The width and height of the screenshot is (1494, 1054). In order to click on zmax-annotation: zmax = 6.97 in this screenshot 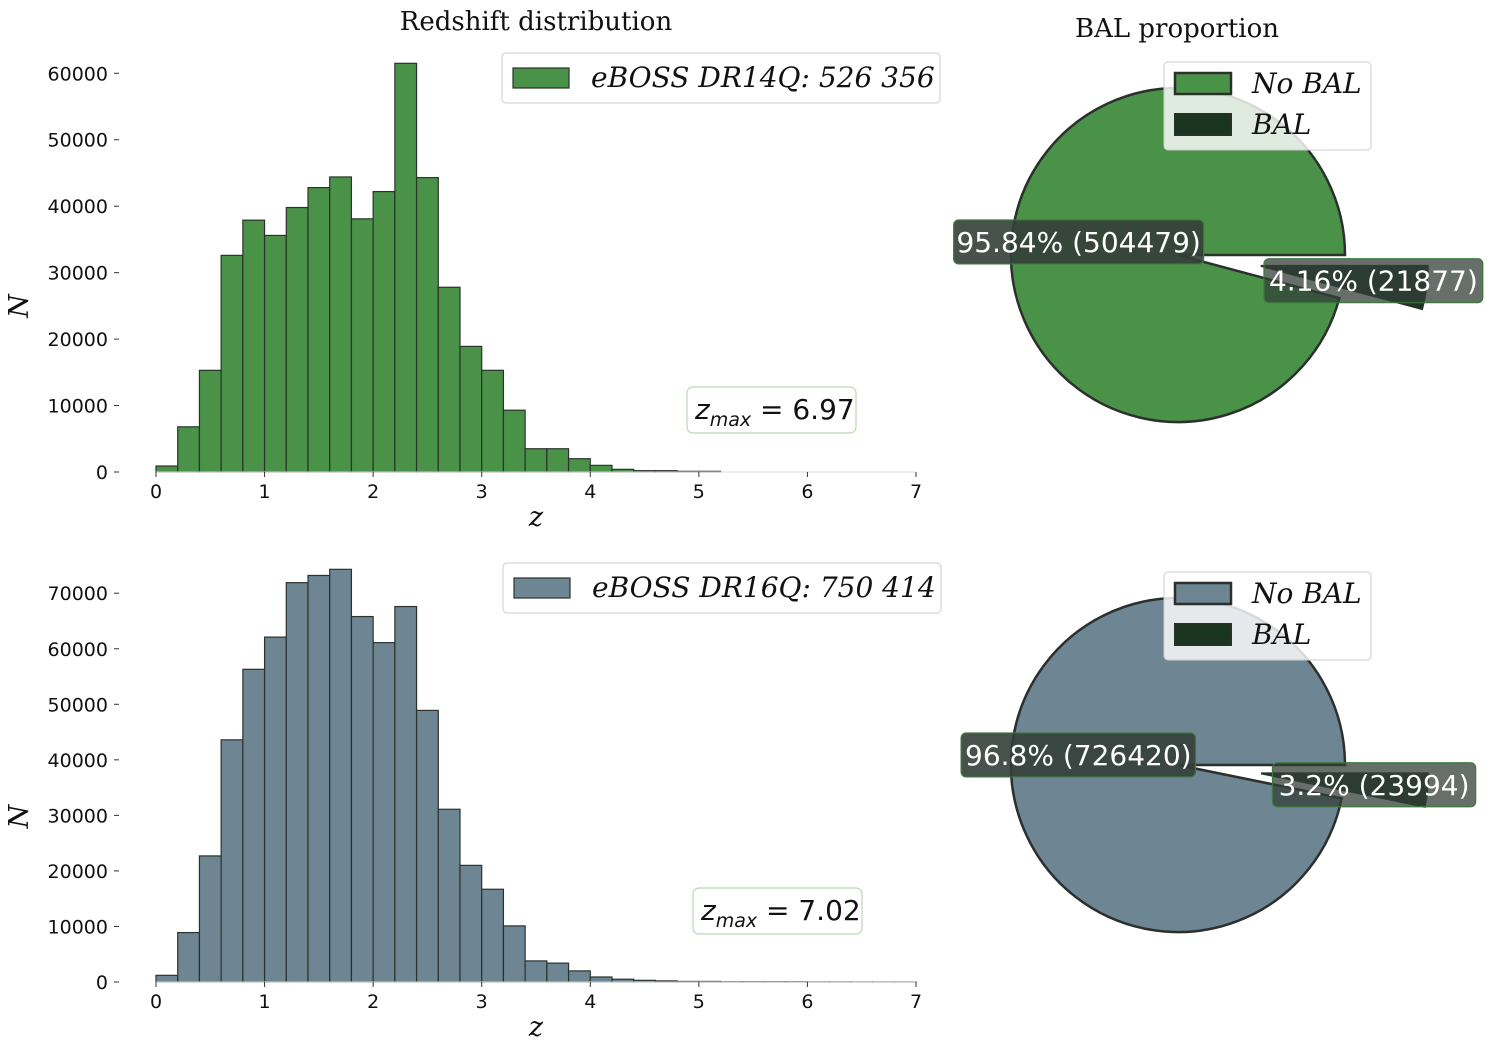, I will do `click(771, 410)`.